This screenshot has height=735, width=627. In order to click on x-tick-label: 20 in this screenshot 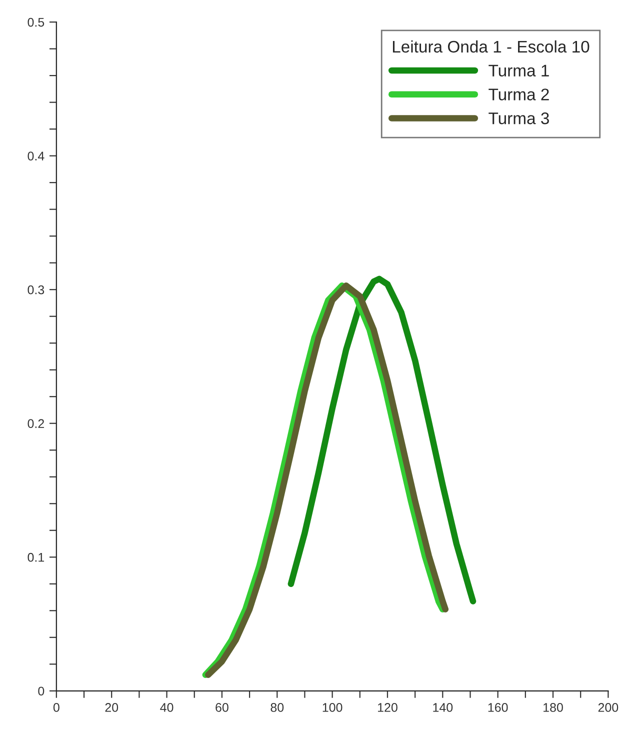, I will do `click(111, 707)`.